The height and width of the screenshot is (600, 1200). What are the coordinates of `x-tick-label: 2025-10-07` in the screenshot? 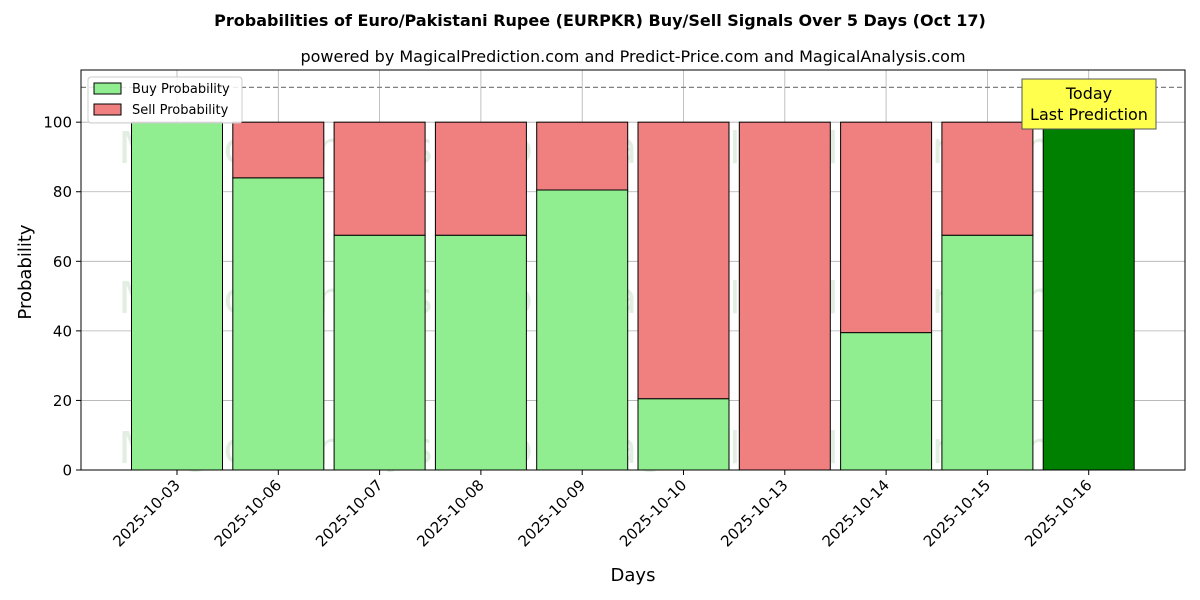 It's located at (349, 513).